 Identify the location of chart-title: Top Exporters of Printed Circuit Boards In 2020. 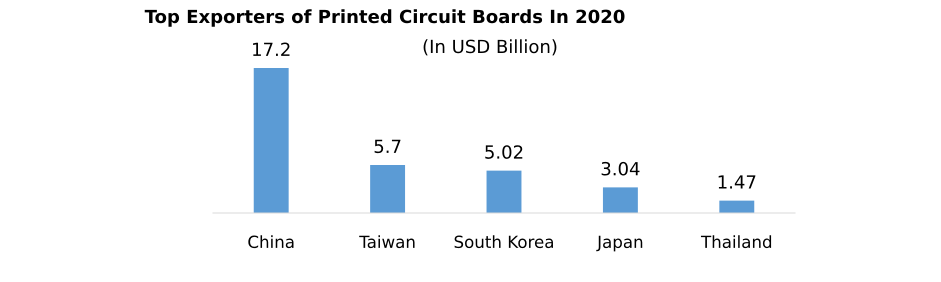
(384, 18).